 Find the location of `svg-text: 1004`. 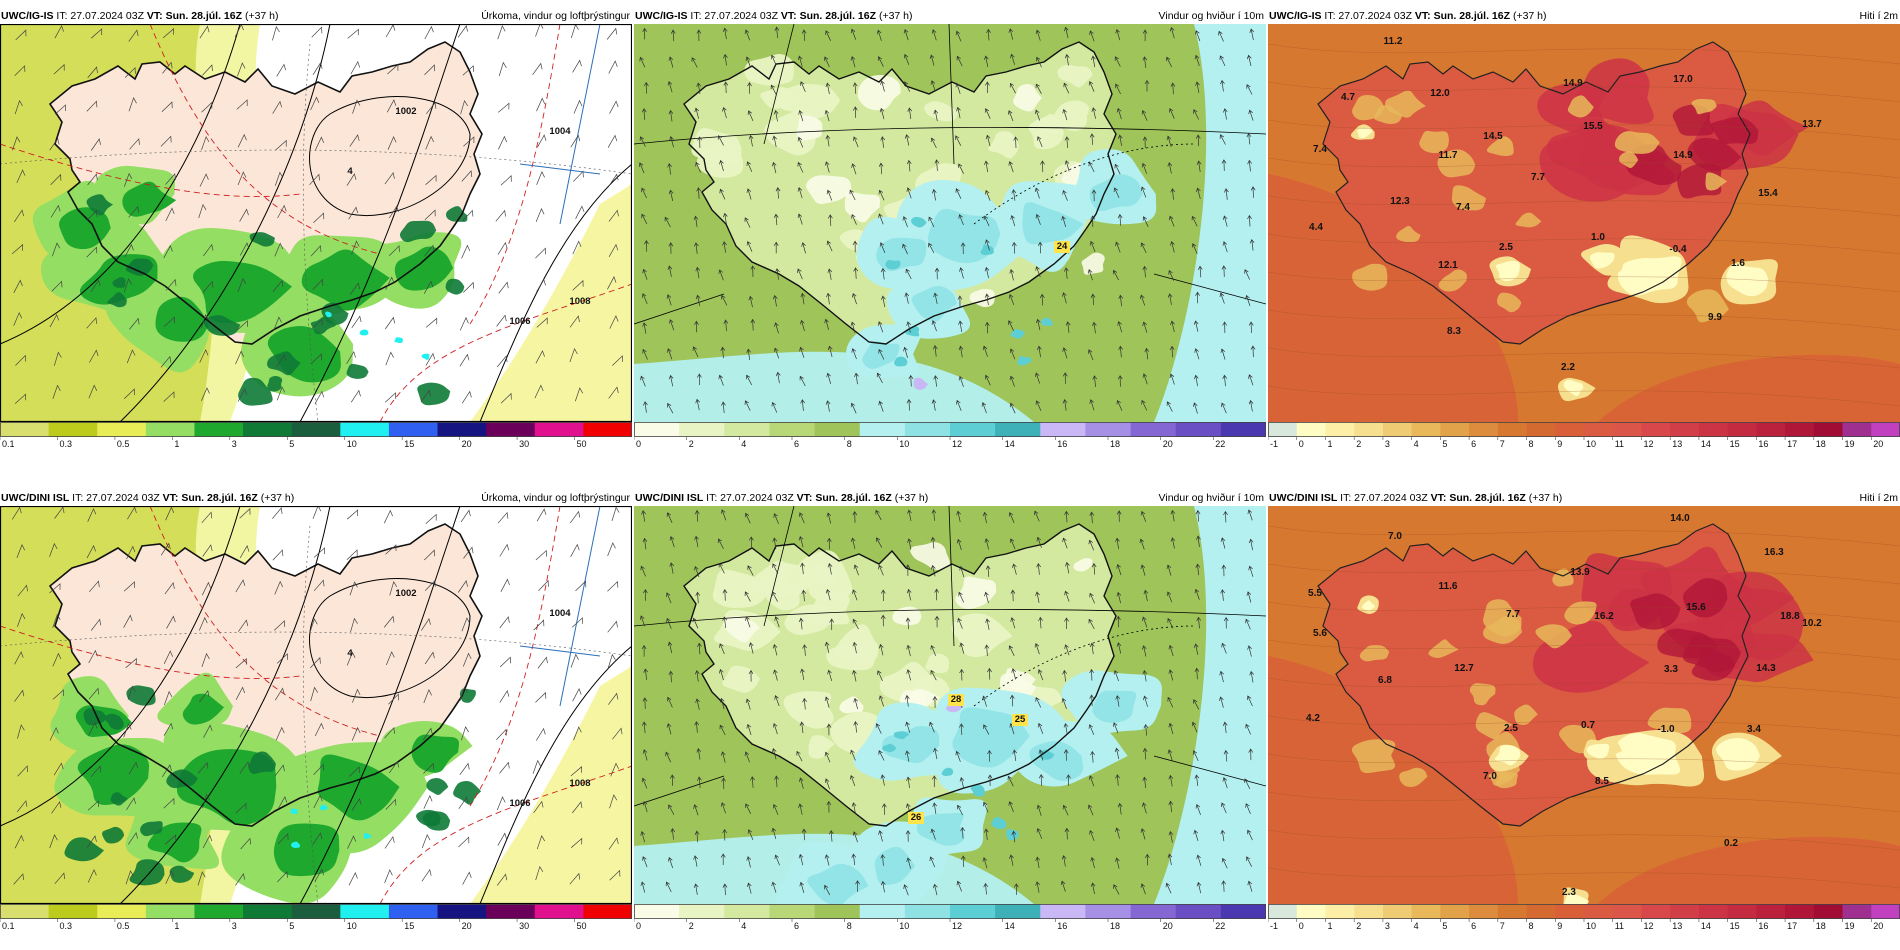

svg-text: 1004 is located at coordinates (560, 131).